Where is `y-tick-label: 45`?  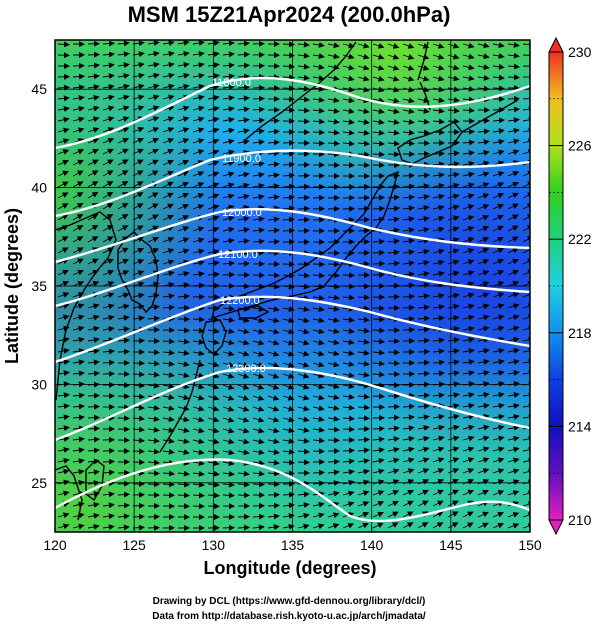 y-tick-label: 45 is located at coordinates (39, 89).